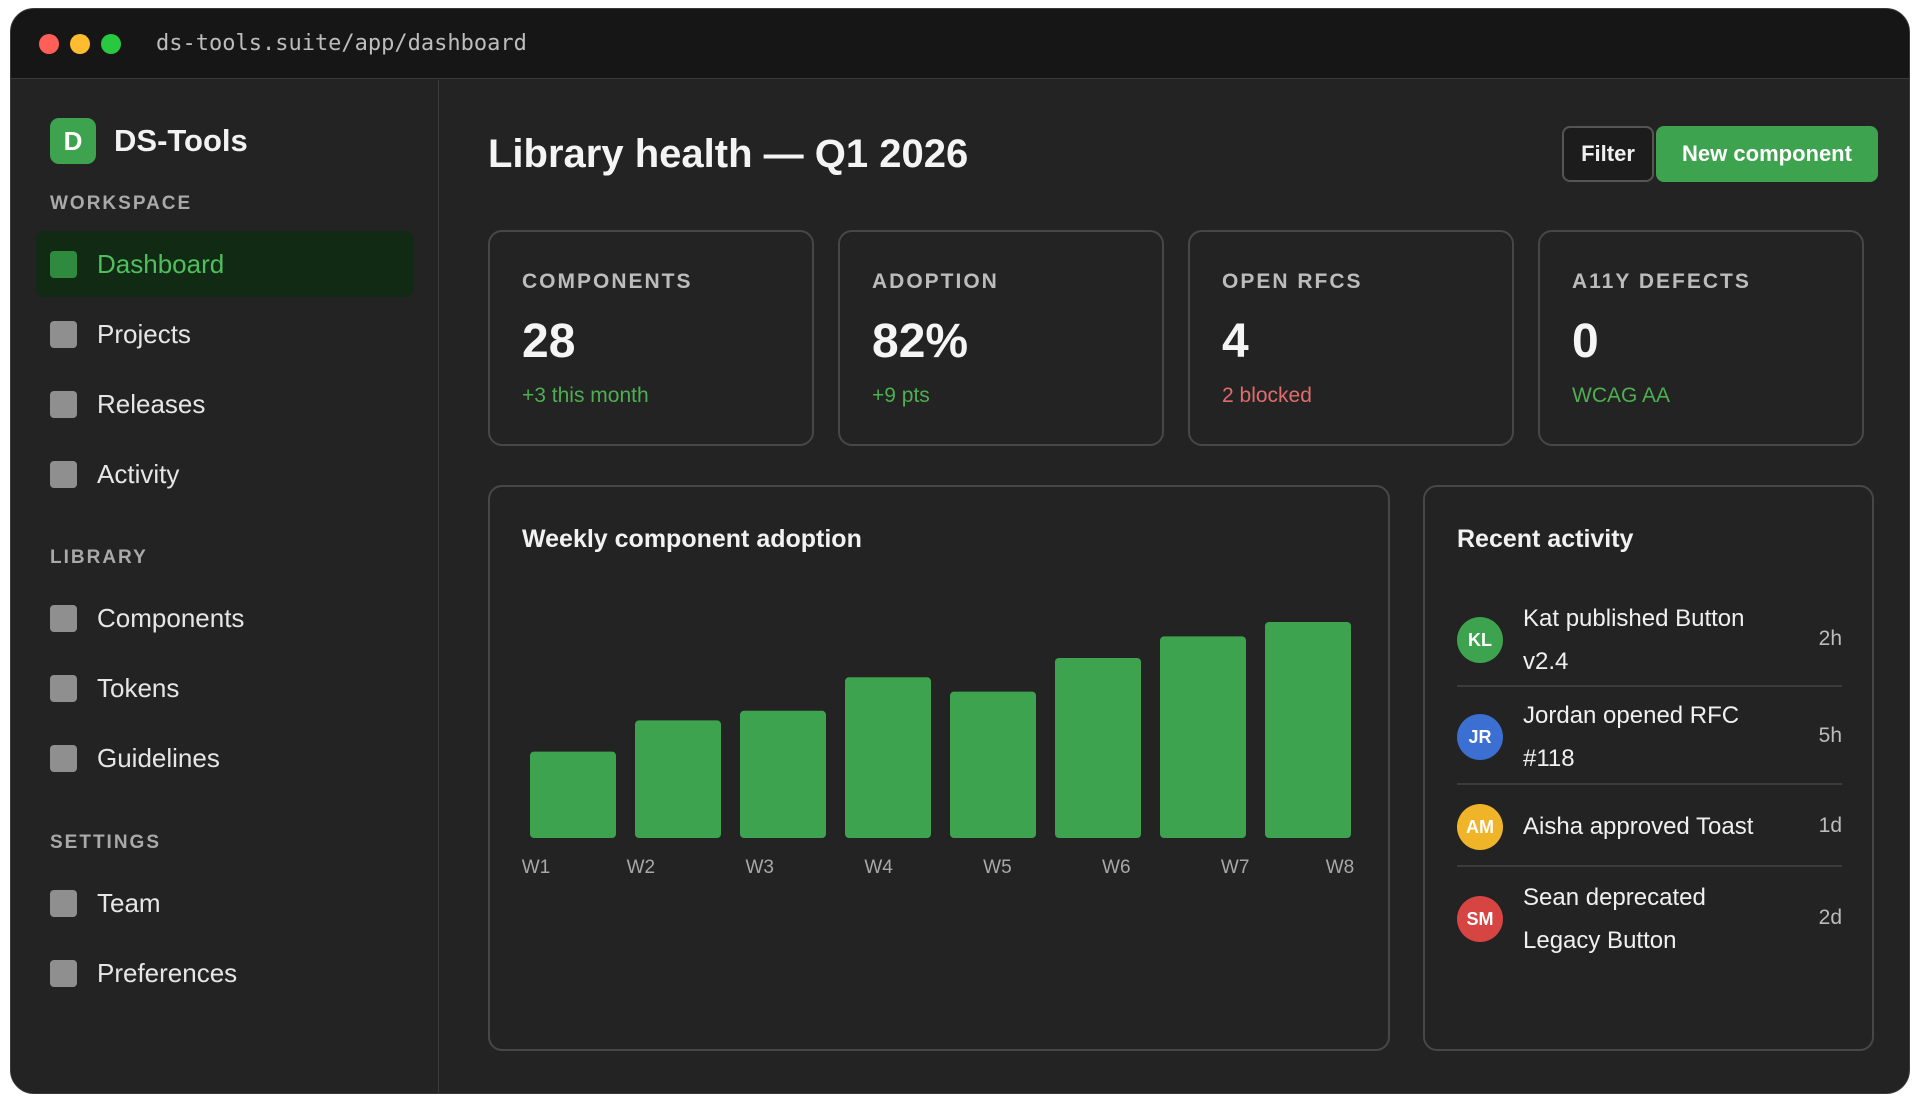 This screenshot has height=1103, width=1920. What do you see at coordinates (1351, 338) in the screenshot?
I see `stat-card-open-rfcs: OPEN RFCS 4 2 blocked` at bounding box center [1351, 338].